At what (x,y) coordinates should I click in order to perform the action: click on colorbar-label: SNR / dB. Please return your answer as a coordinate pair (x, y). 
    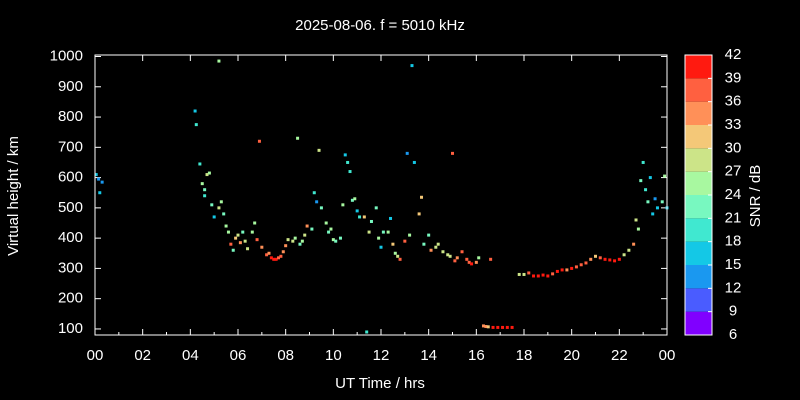
    Looking at the image, I should click on (755, 196).